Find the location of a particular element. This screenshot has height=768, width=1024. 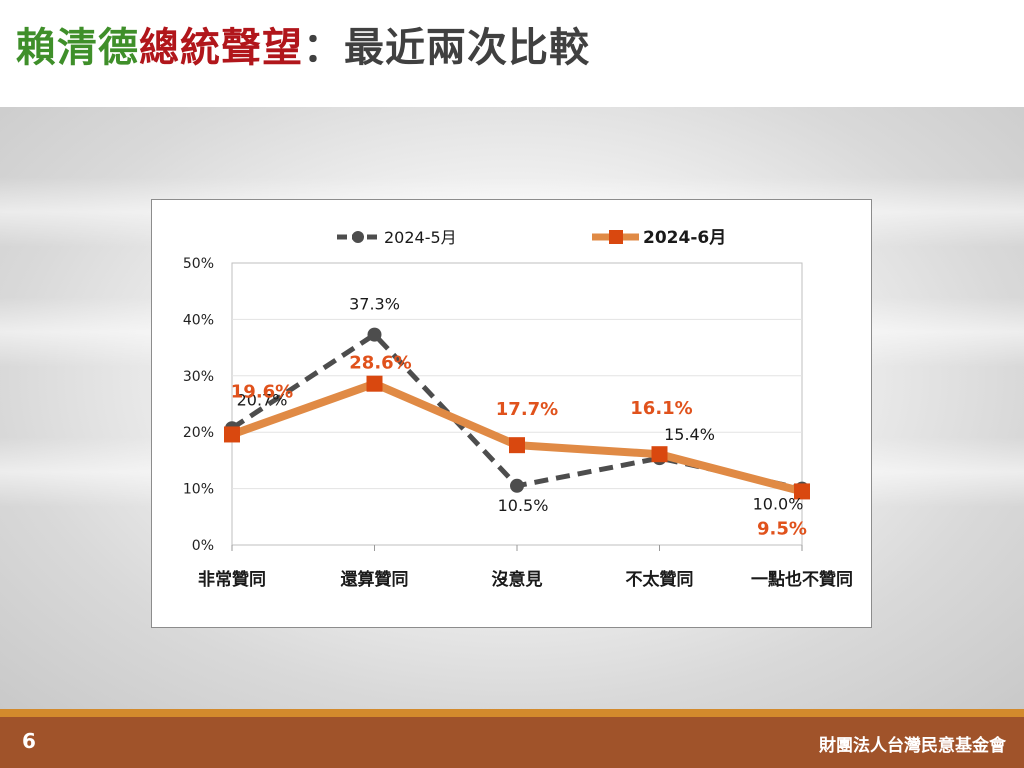

footer-bar: 6 財團法人台灣民意基金會 is located at coordinates (512, 742).